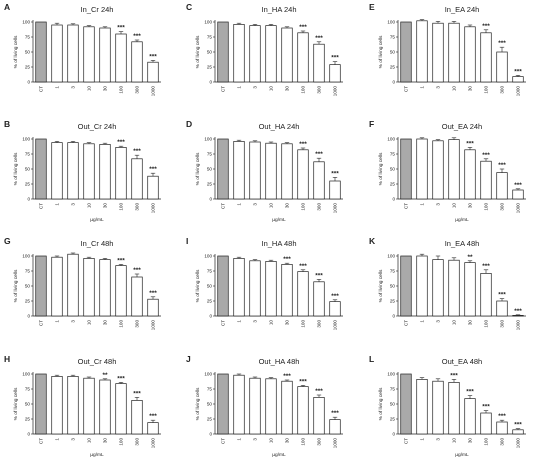 The width and height of the screenshot is (550, 476). I want to click on significance-label: **, so click(105, 375).